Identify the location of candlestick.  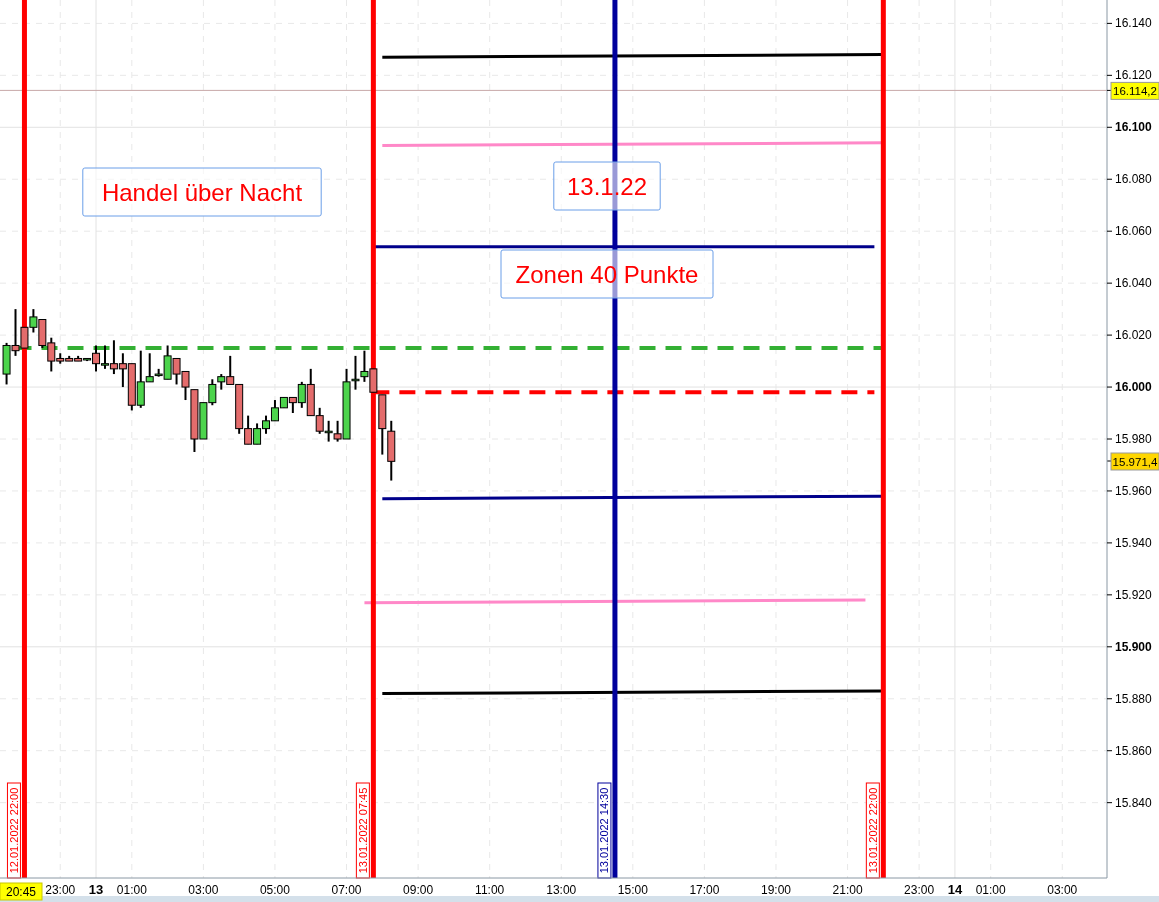
(355, 372).